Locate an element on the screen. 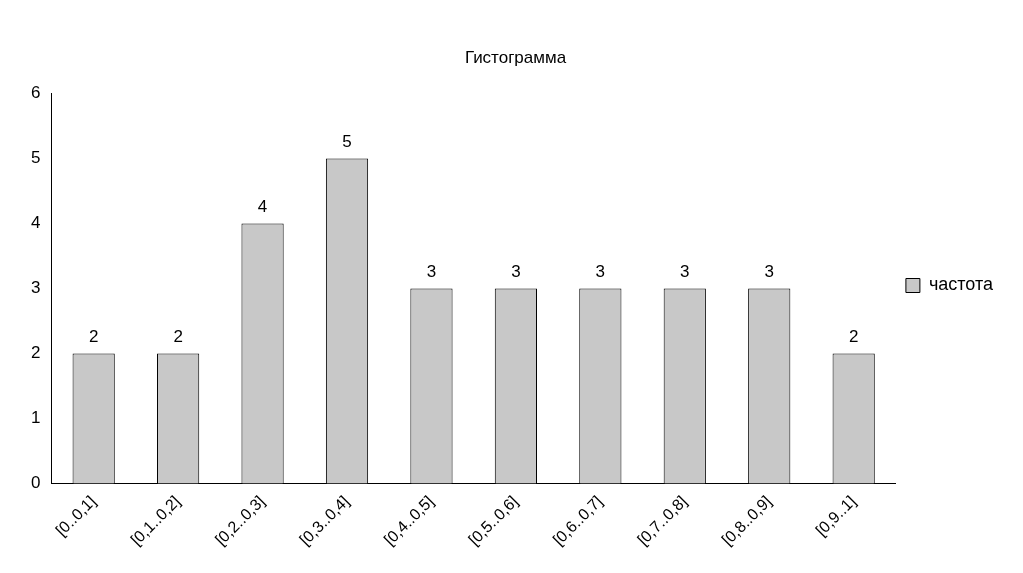 Image resolution: width=1023 pixels, height=573 pixels. data-label: 4 is located at coordinates (262, 206).